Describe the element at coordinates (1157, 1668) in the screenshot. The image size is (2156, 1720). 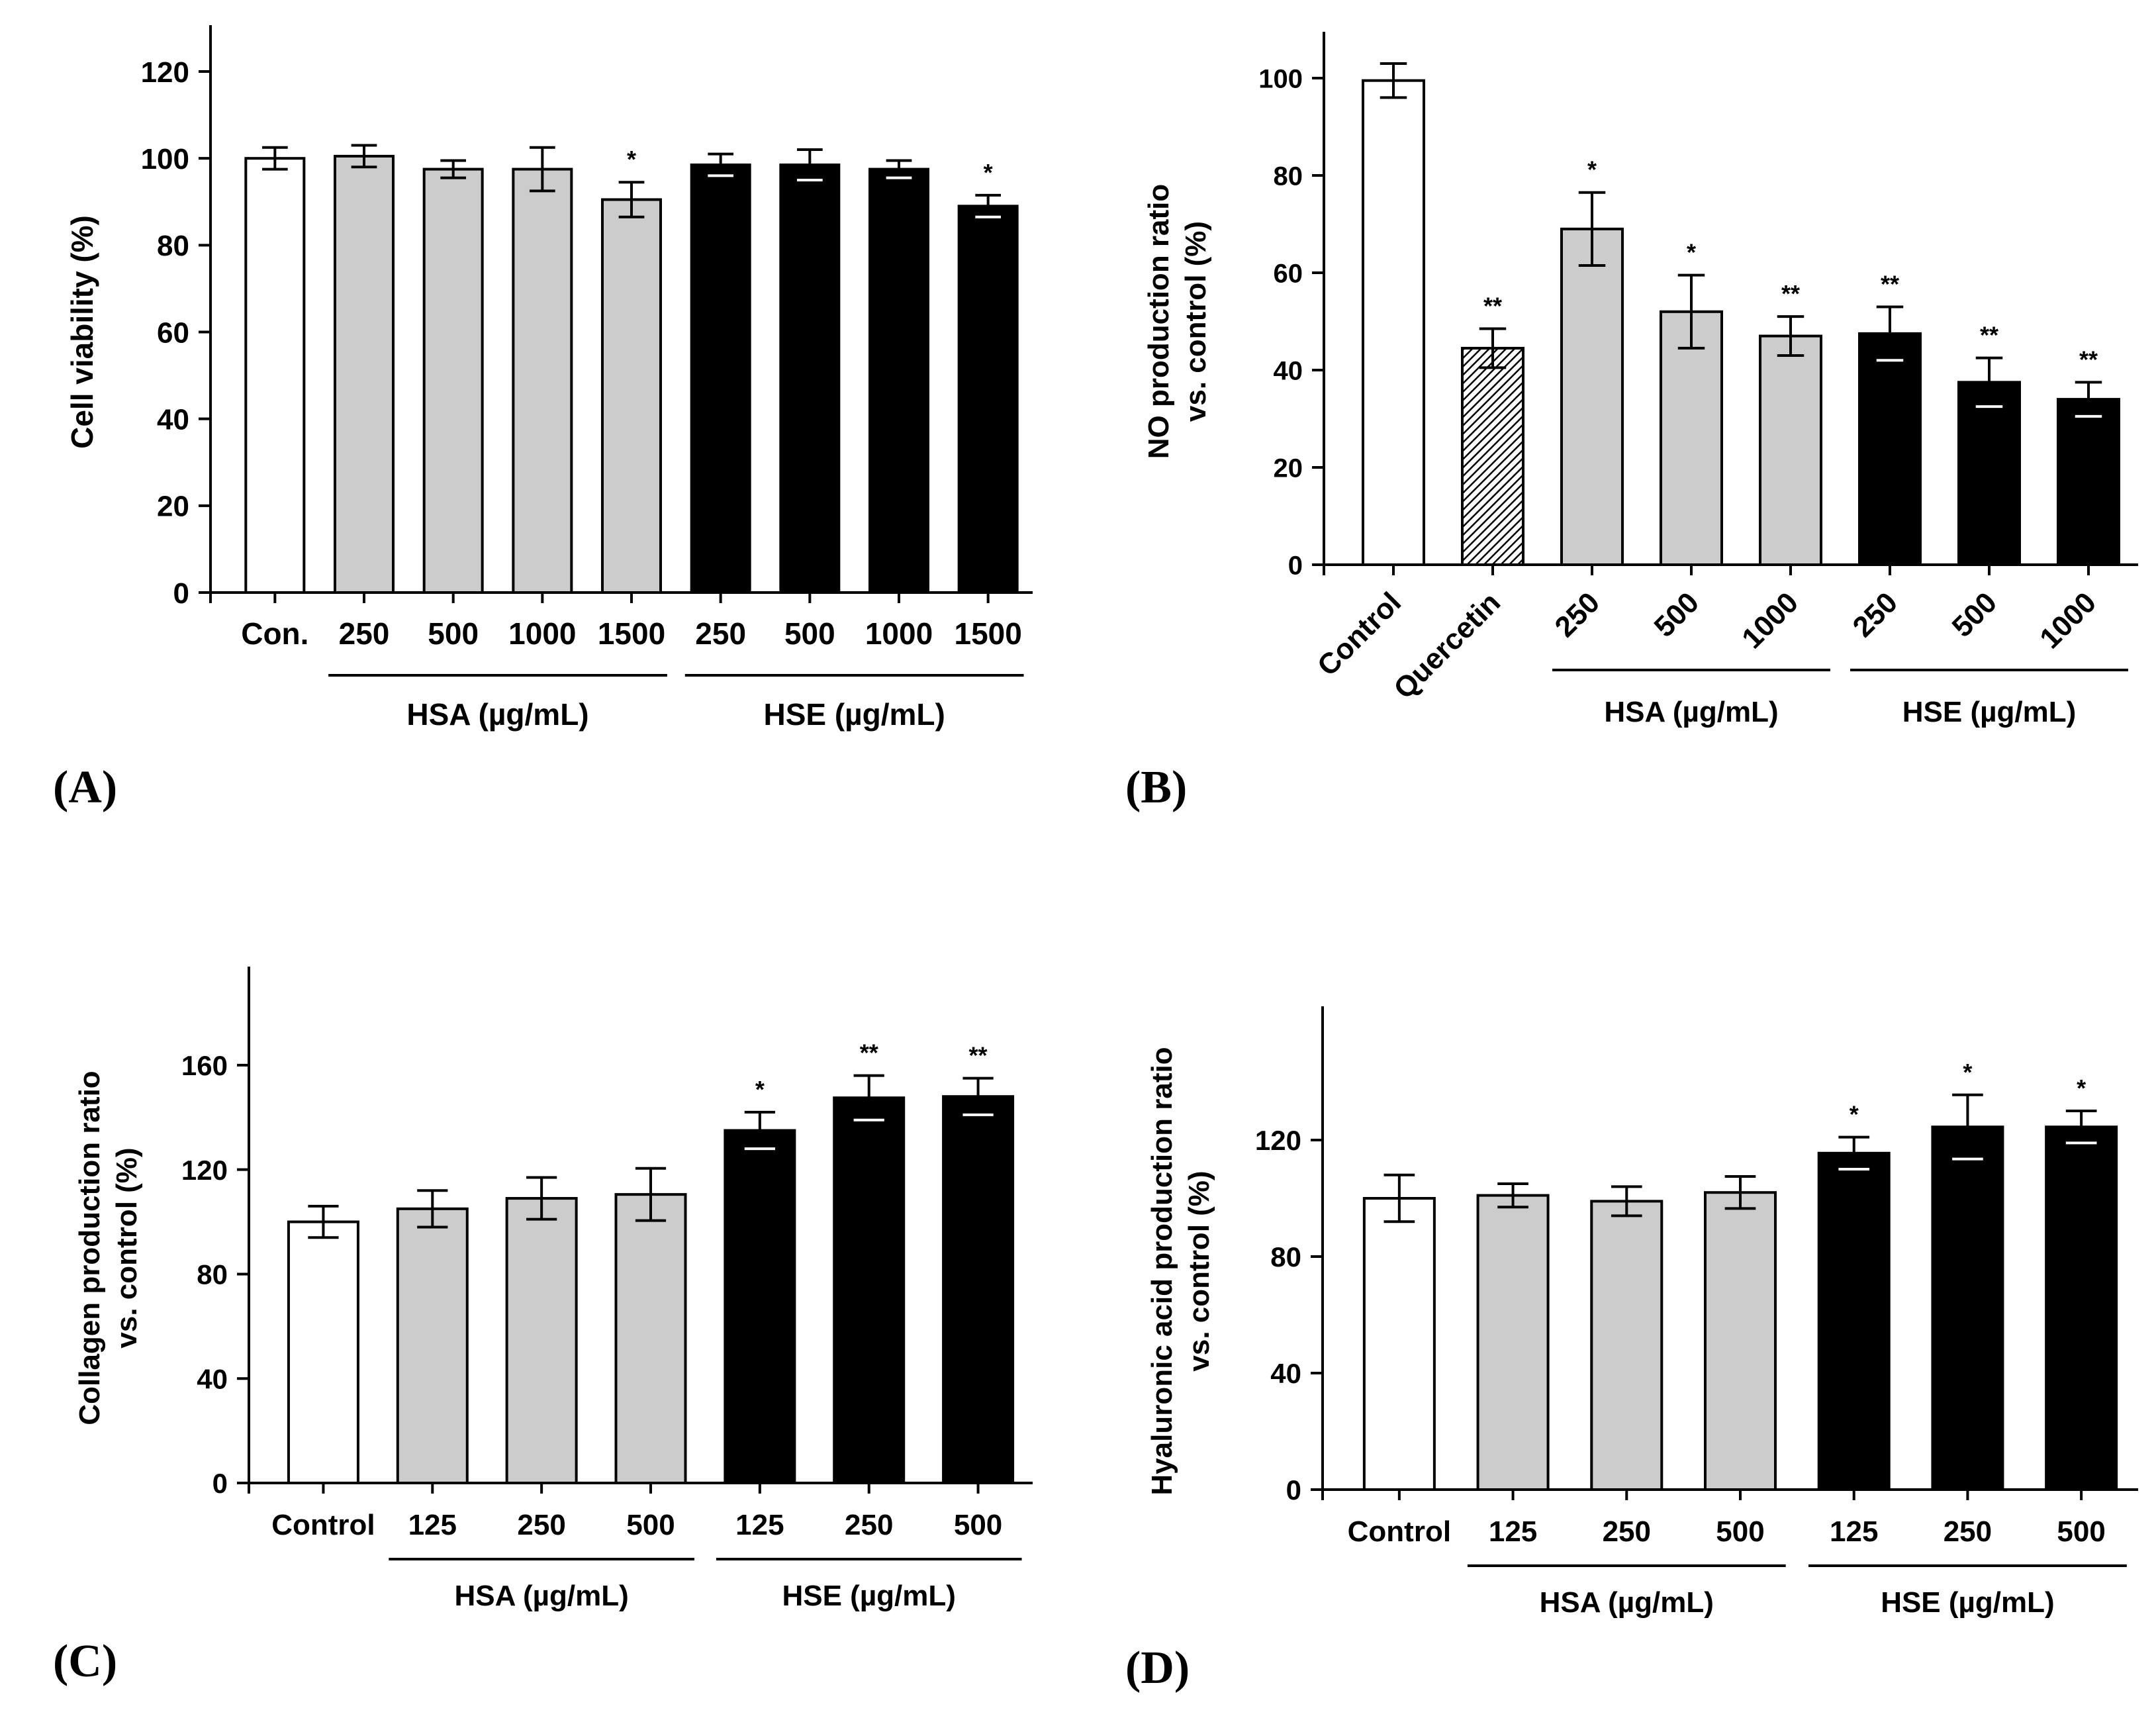
I see `panel-label-d: (D)` at that location.